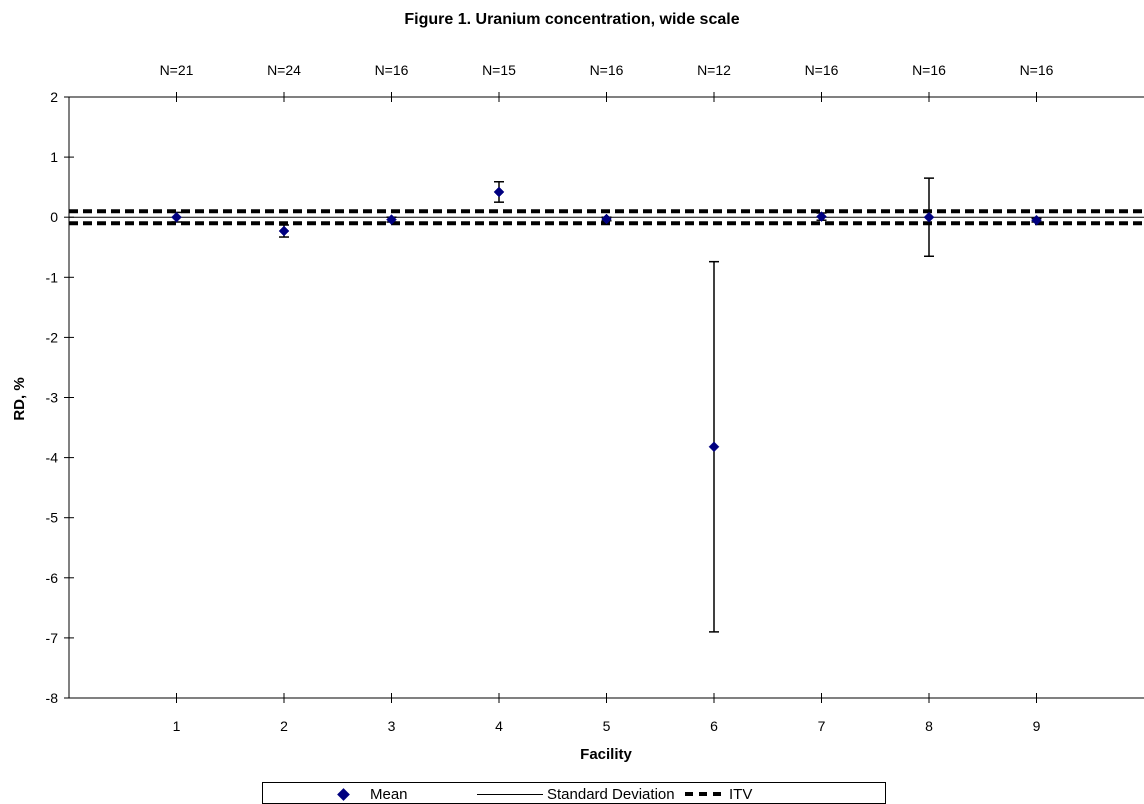 The image size is (1144, 804). Describe the element at coordinates (392, 726) in the screenshot. I see `x-tick-label: 3` at that location.